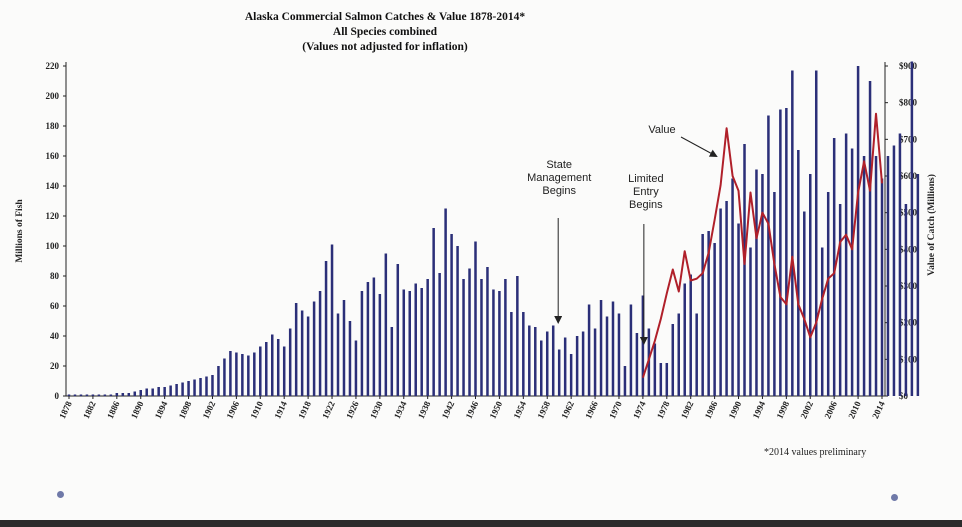 The height and width of the screenshot is (527, 962). I want to click on chart-subtitle-2: (Values not adjusted for inflation), so click(385, 47).